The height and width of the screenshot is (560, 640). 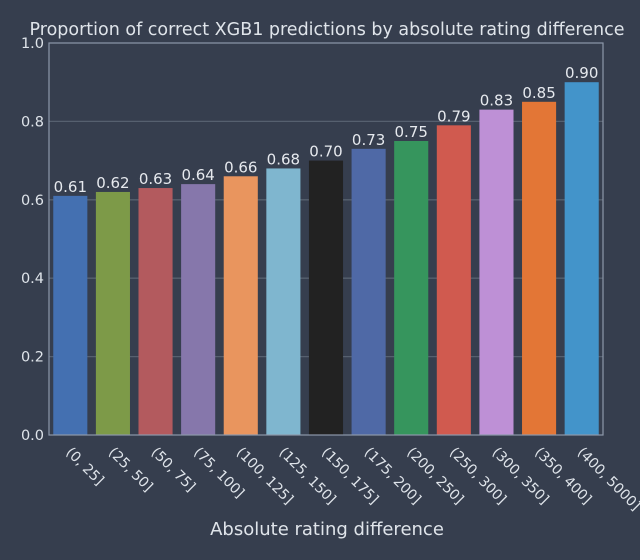 I want to click on data-label: 0.66, so click(x=240, y=167).